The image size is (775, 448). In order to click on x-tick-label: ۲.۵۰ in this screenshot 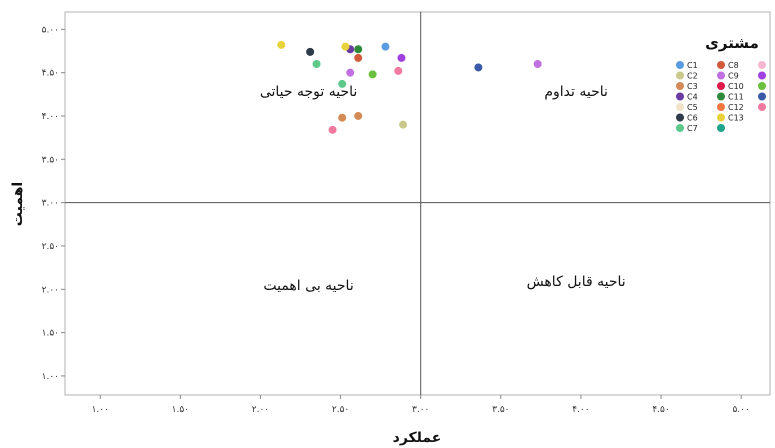, I will do `click(340, 410)`.